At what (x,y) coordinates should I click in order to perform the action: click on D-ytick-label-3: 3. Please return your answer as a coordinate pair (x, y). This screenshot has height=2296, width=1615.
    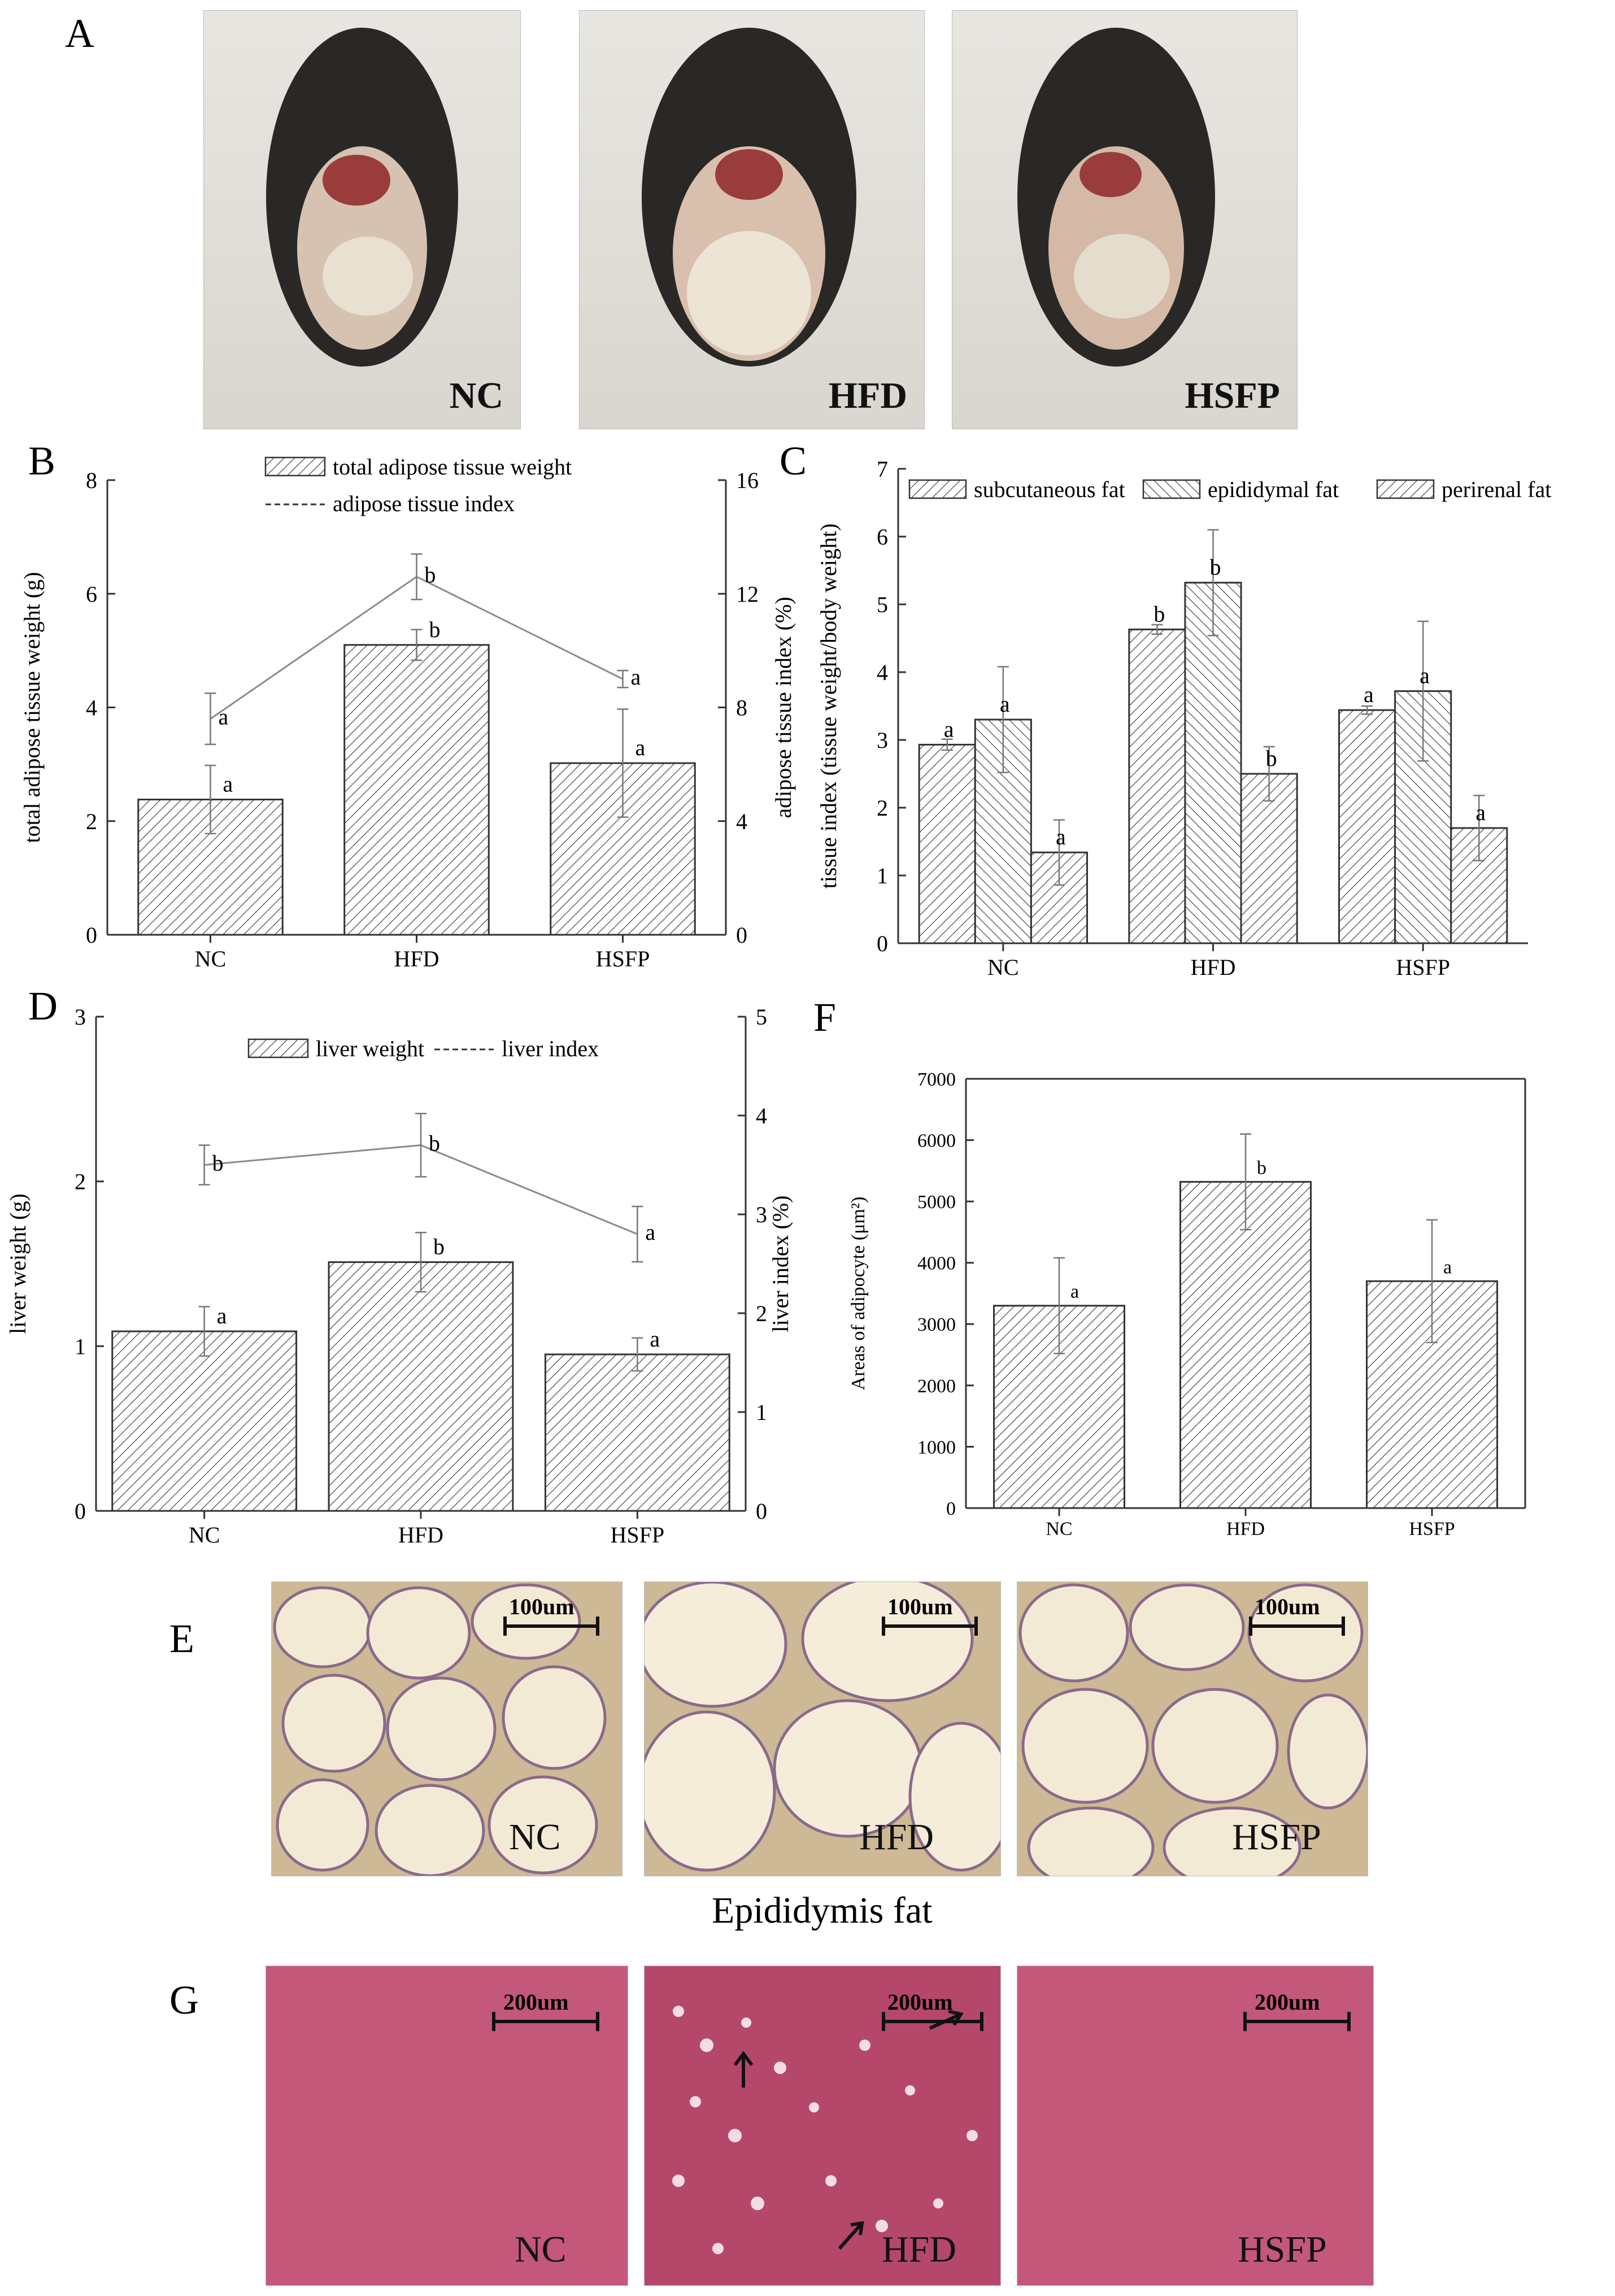
    Looking at the image, I should click on (80, 1017).